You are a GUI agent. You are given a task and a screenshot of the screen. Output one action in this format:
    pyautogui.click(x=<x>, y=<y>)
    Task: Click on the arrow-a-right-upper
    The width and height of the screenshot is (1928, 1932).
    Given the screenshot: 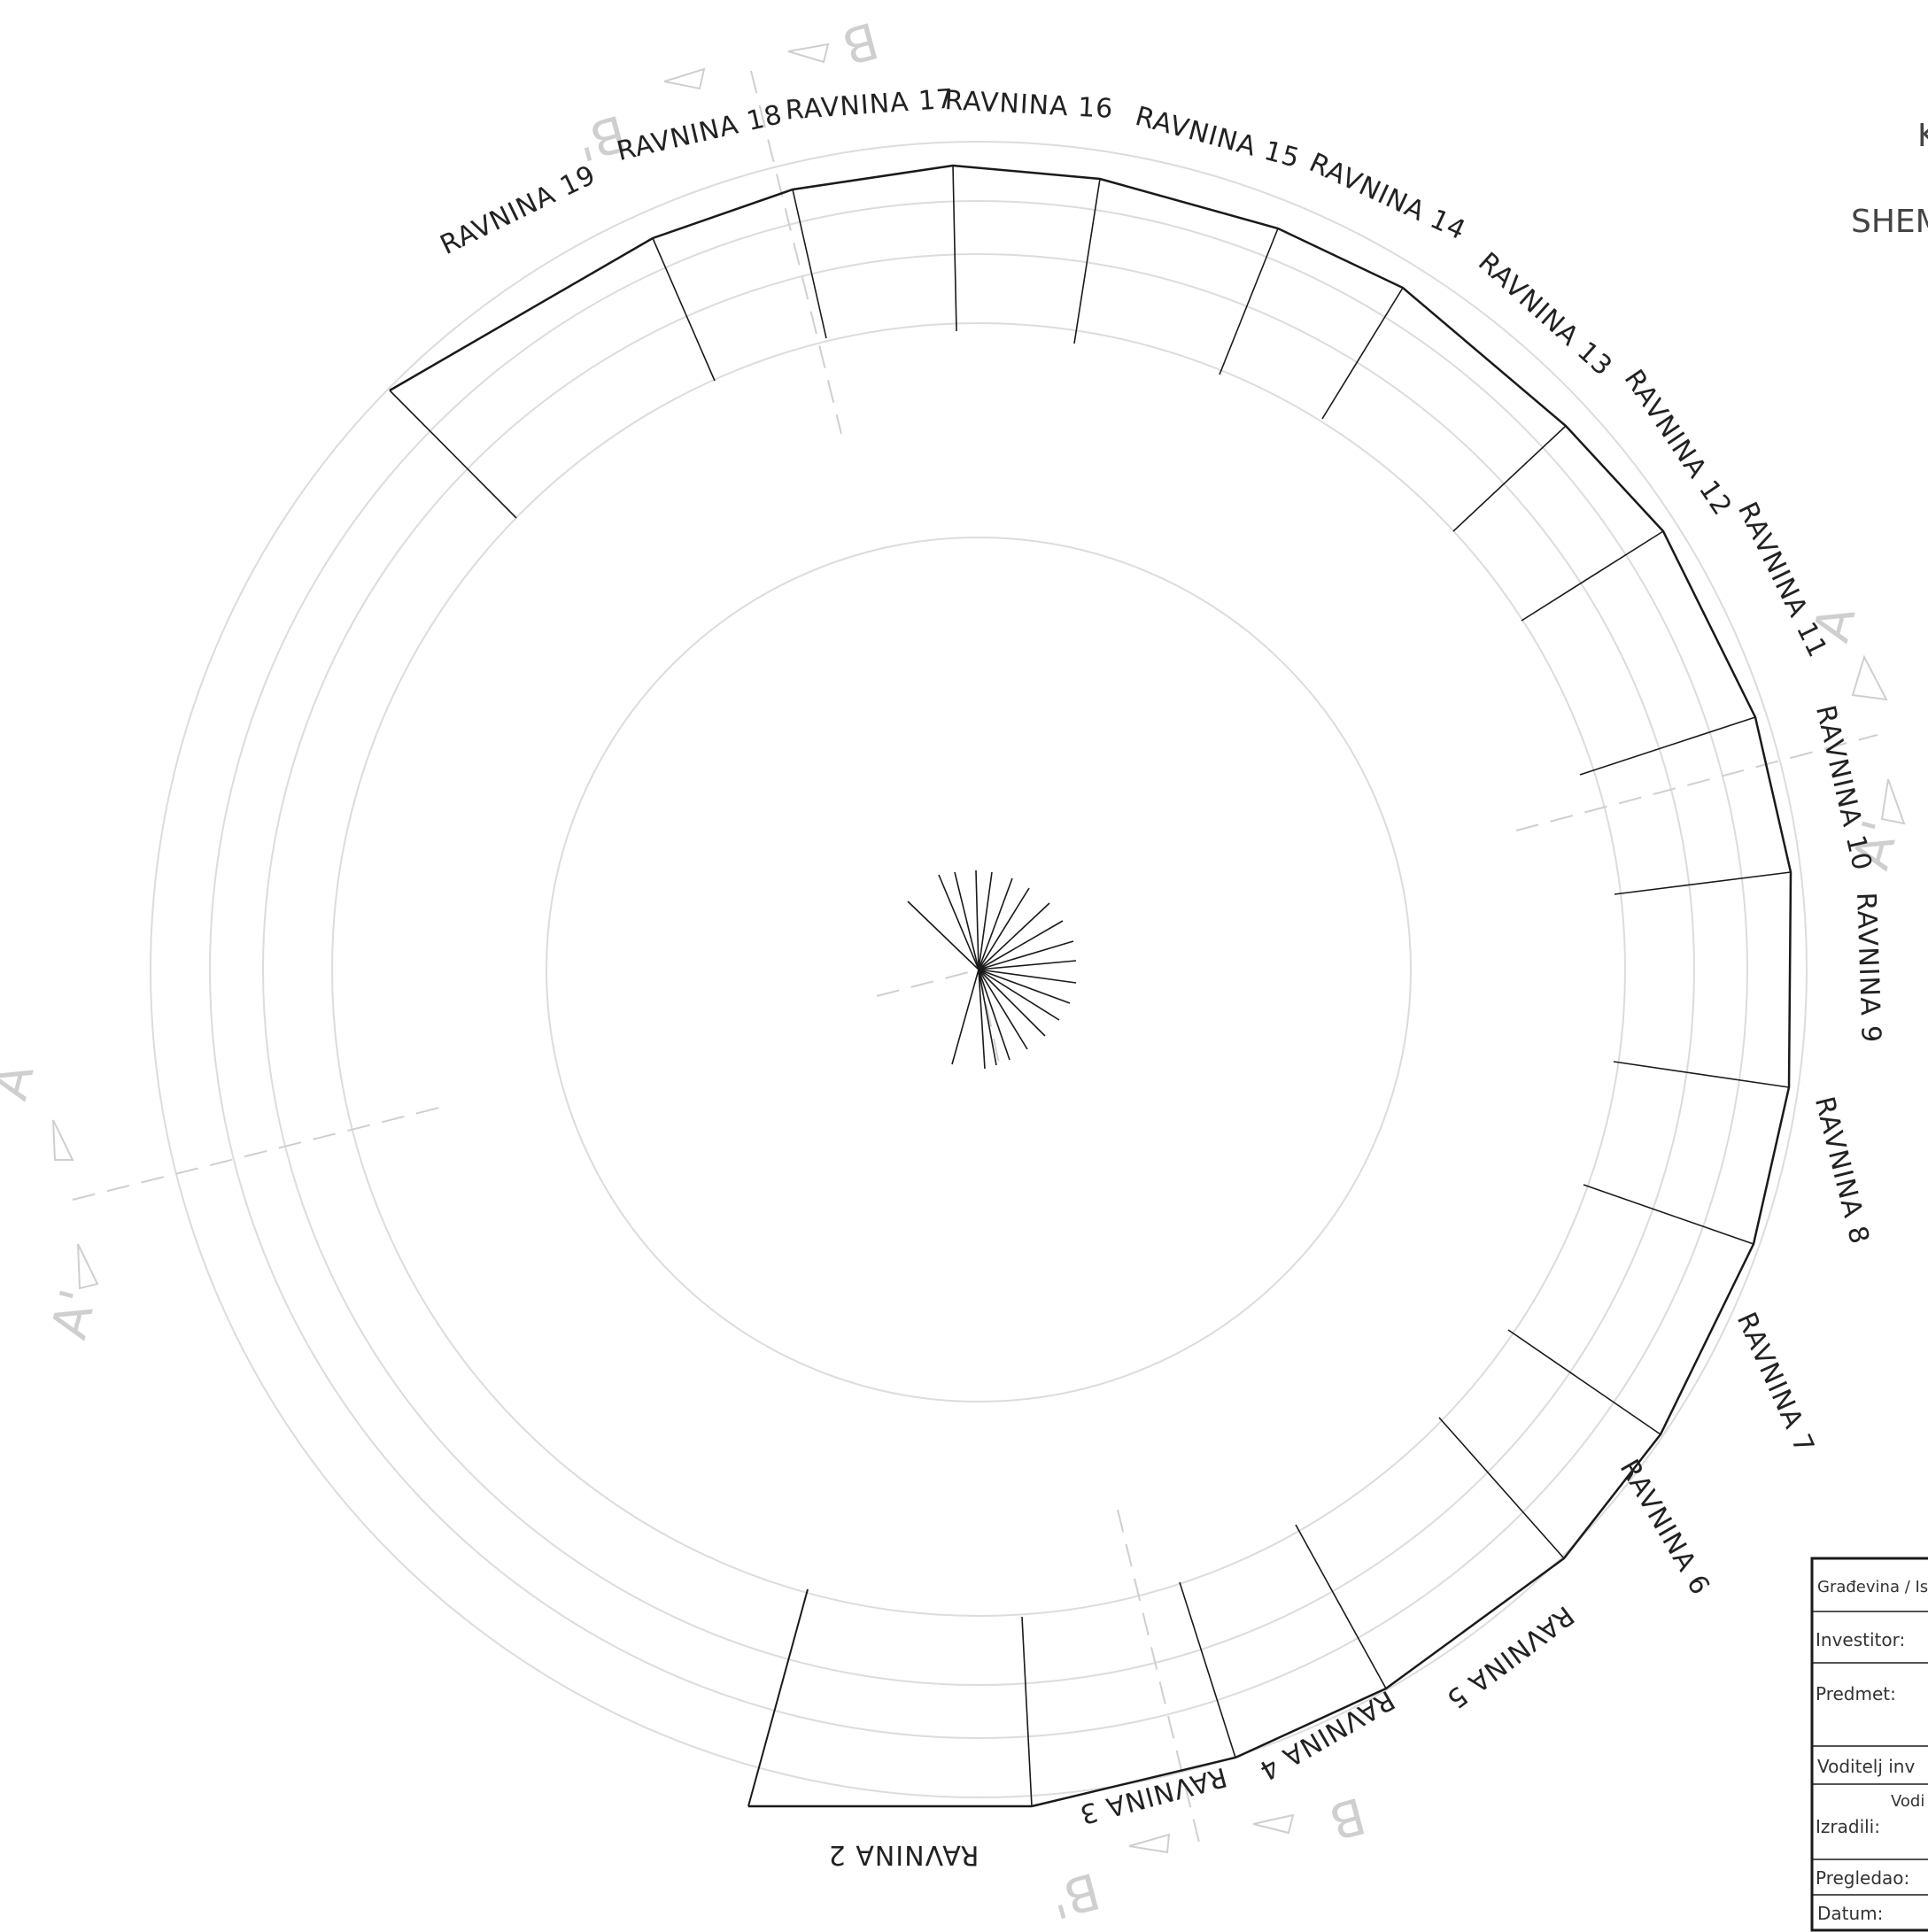 What is the action you would take?
    pyautogui.click(x=1869, y=677)
    